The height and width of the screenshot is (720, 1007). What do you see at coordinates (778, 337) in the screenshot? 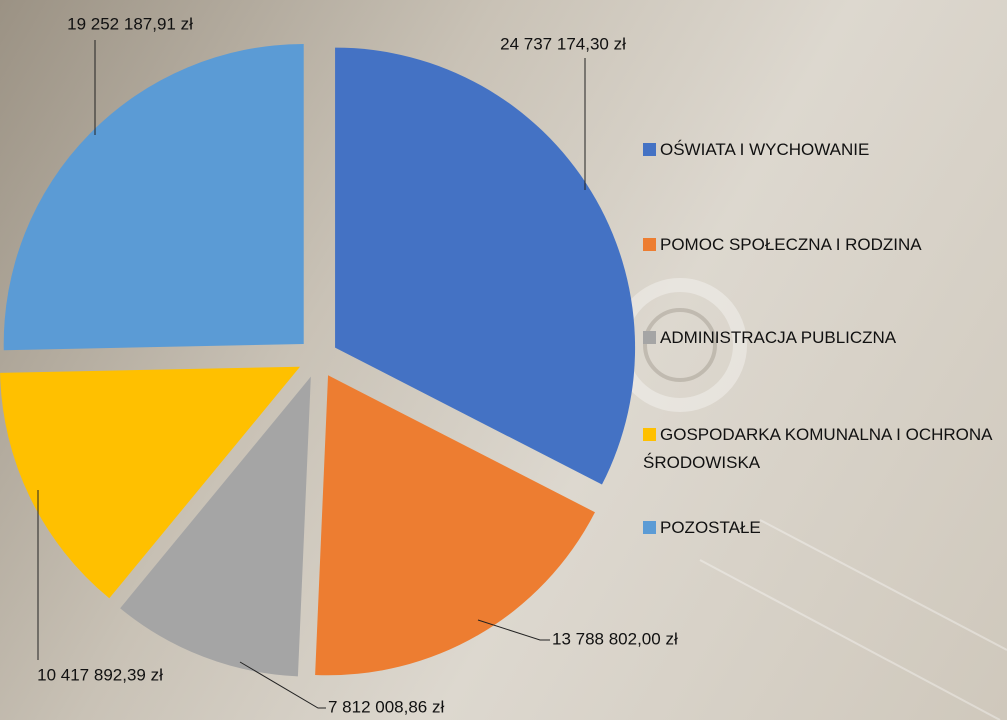
I see `legend-label: ADMINISTRACJA PUBLICZNA` at bounding box center [778, 337].